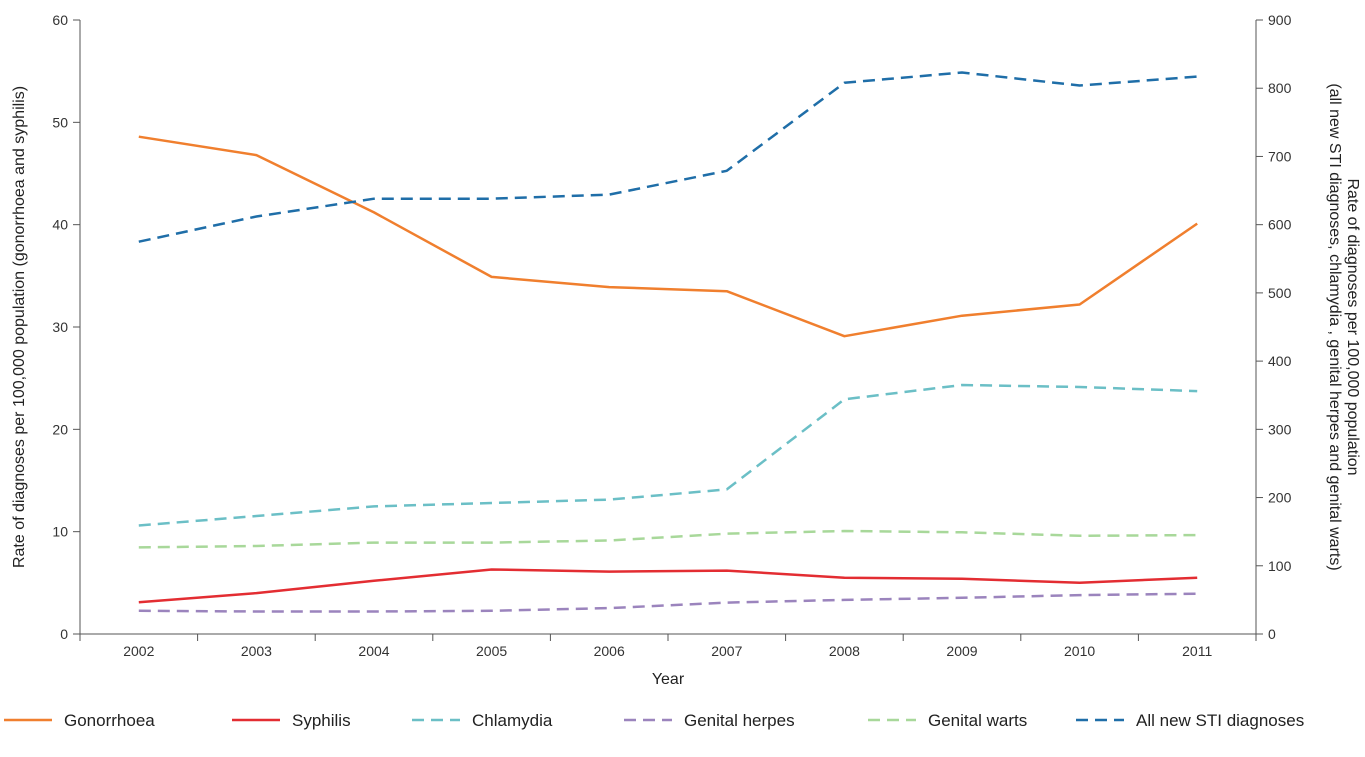 The height and width of the screenshot is (757, 1365). I want to click on x-tick-label: 2005, so click(491, 651).